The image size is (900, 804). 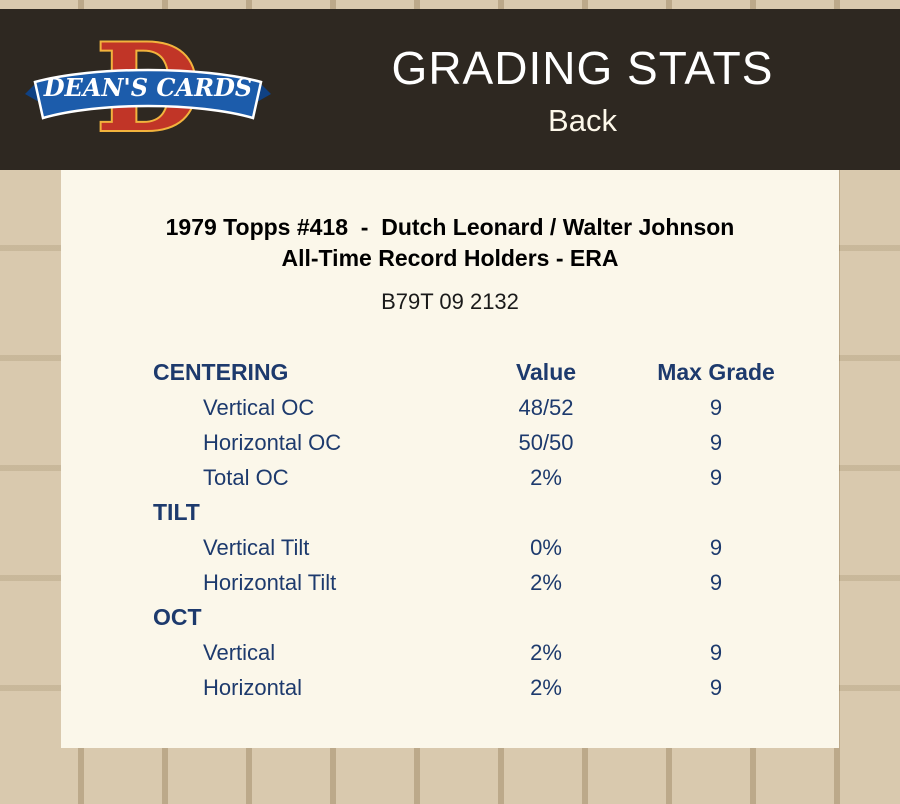 I want to click on section-header: OCT, so click(x=177, y=617).